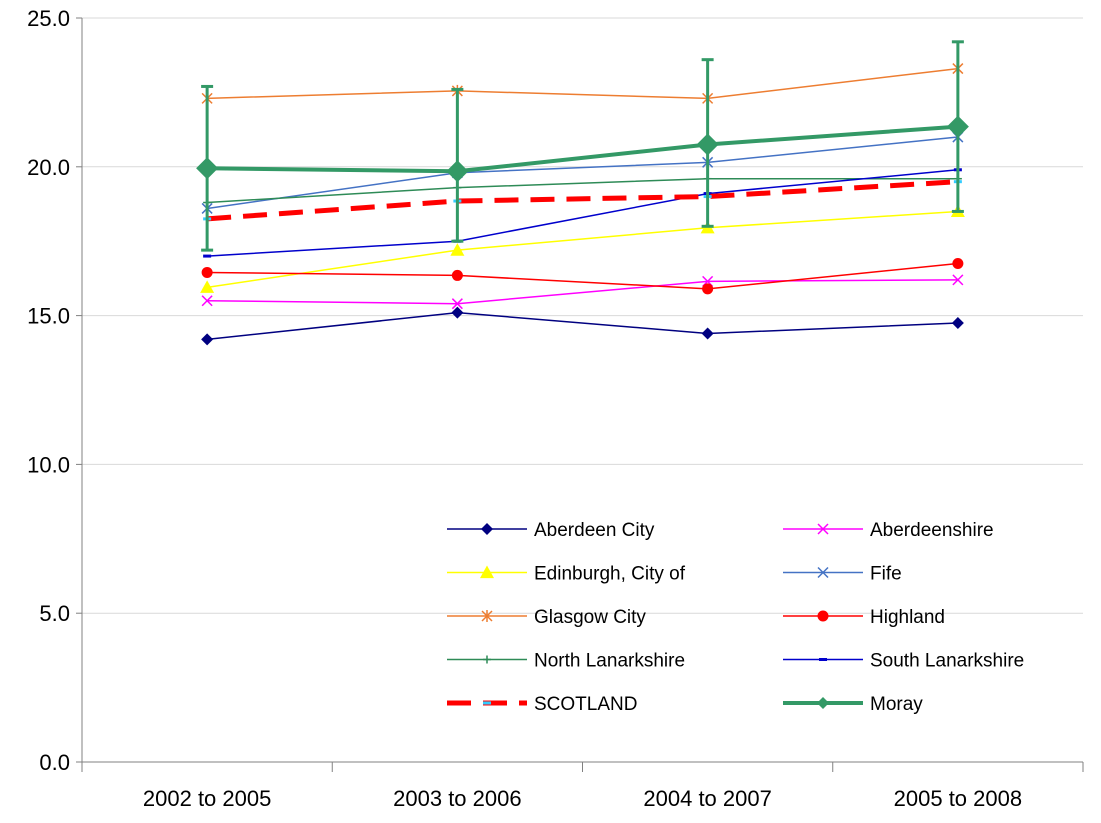  I want to click on legend-label: Aberdeen City, so click(594, 530).